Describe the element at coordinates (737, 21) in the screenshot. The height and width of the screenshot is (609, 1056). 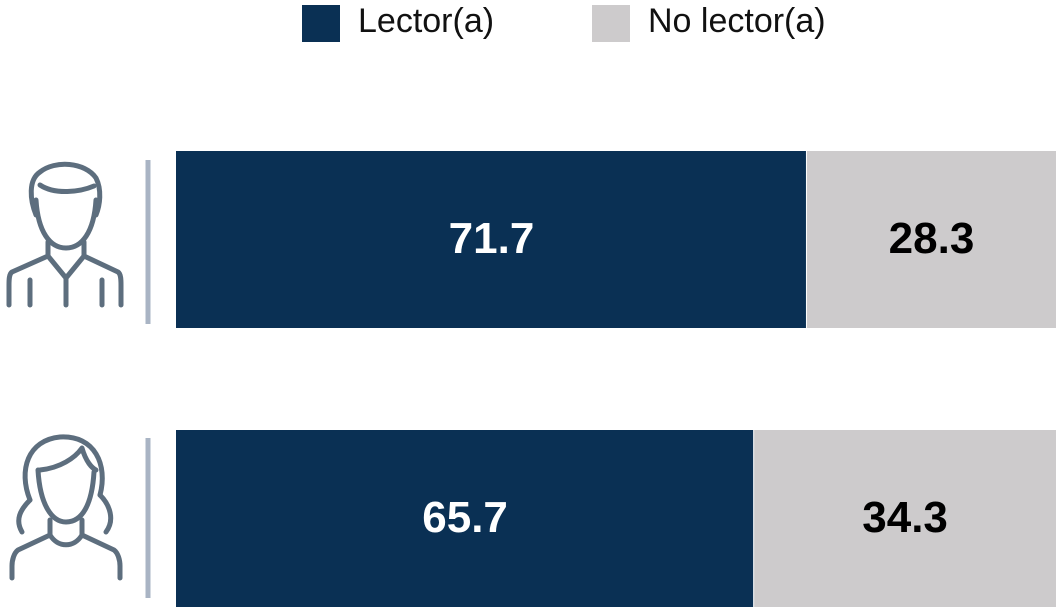
I see `legend-label: No lector(a)` at that location.